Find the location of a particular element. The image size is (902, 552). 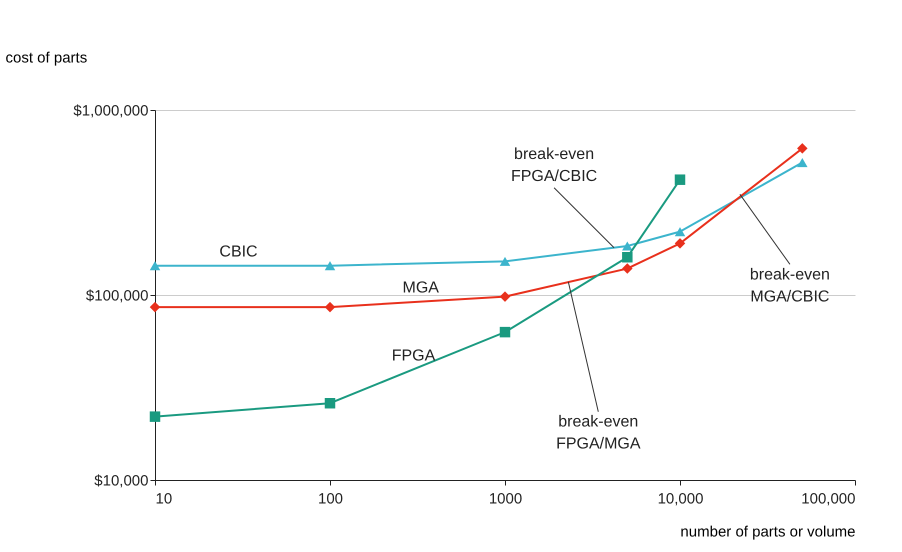

x-tick-label: 100 is located at coordinates (331, 499).